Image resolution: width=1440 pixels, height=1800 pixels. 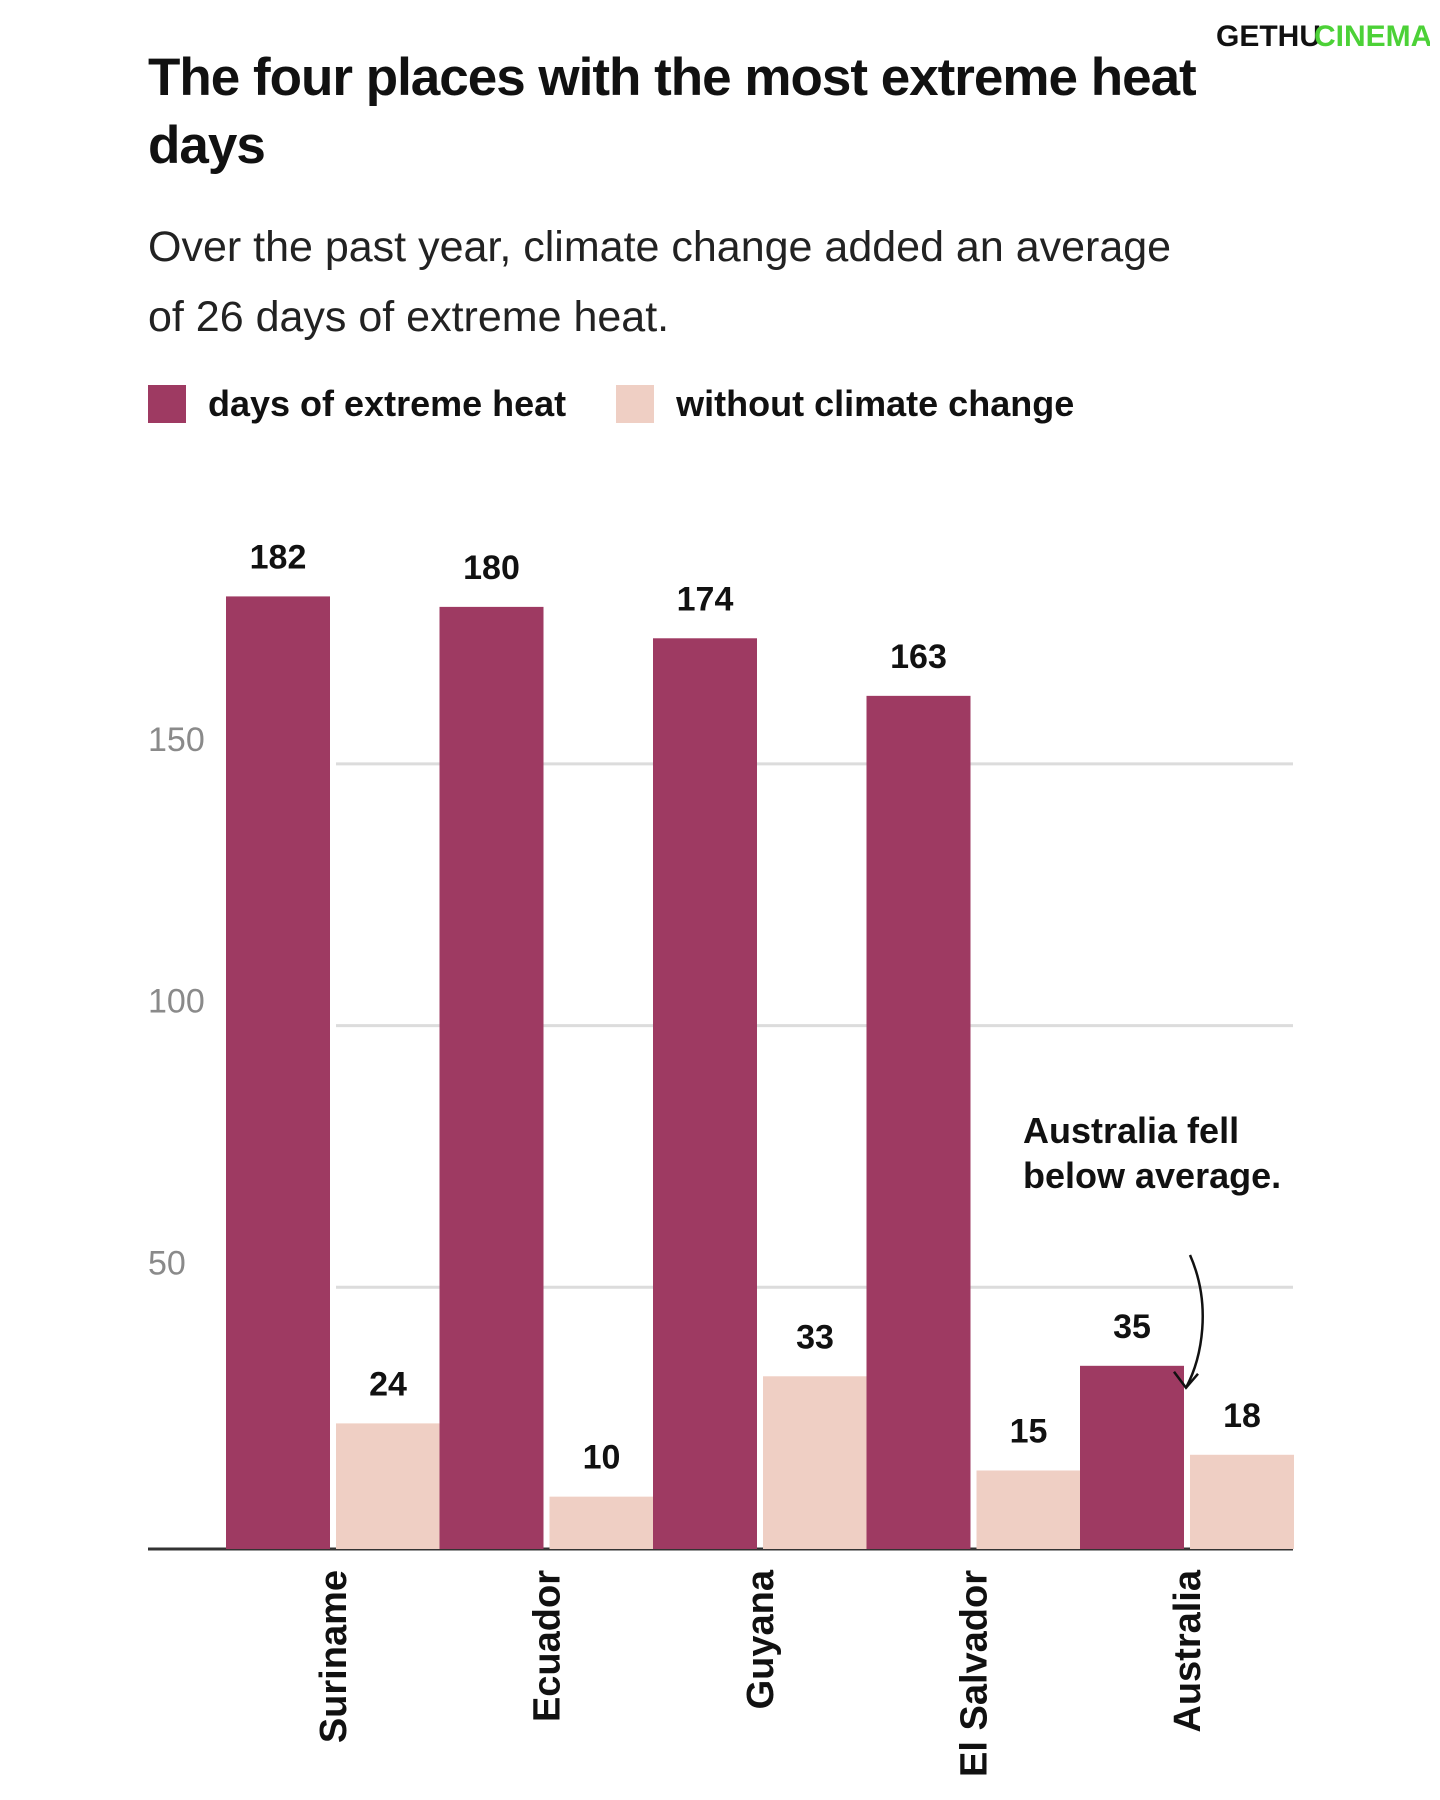 What do you see at coordinates (1132, 1327) in the screenshot?
I see `value-label-australia-days-of-extreme-heat: 35` at bounding box center [1132, 1327].